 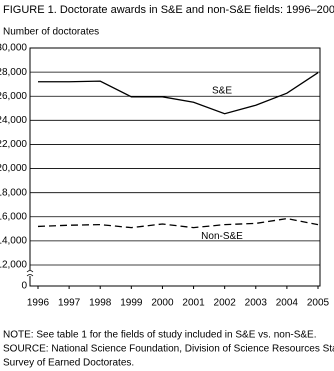 What do you see at coordinates (318, 303) in the screenshot?
I see `x-tick-label: 2005` at bounding box center [318, 303].